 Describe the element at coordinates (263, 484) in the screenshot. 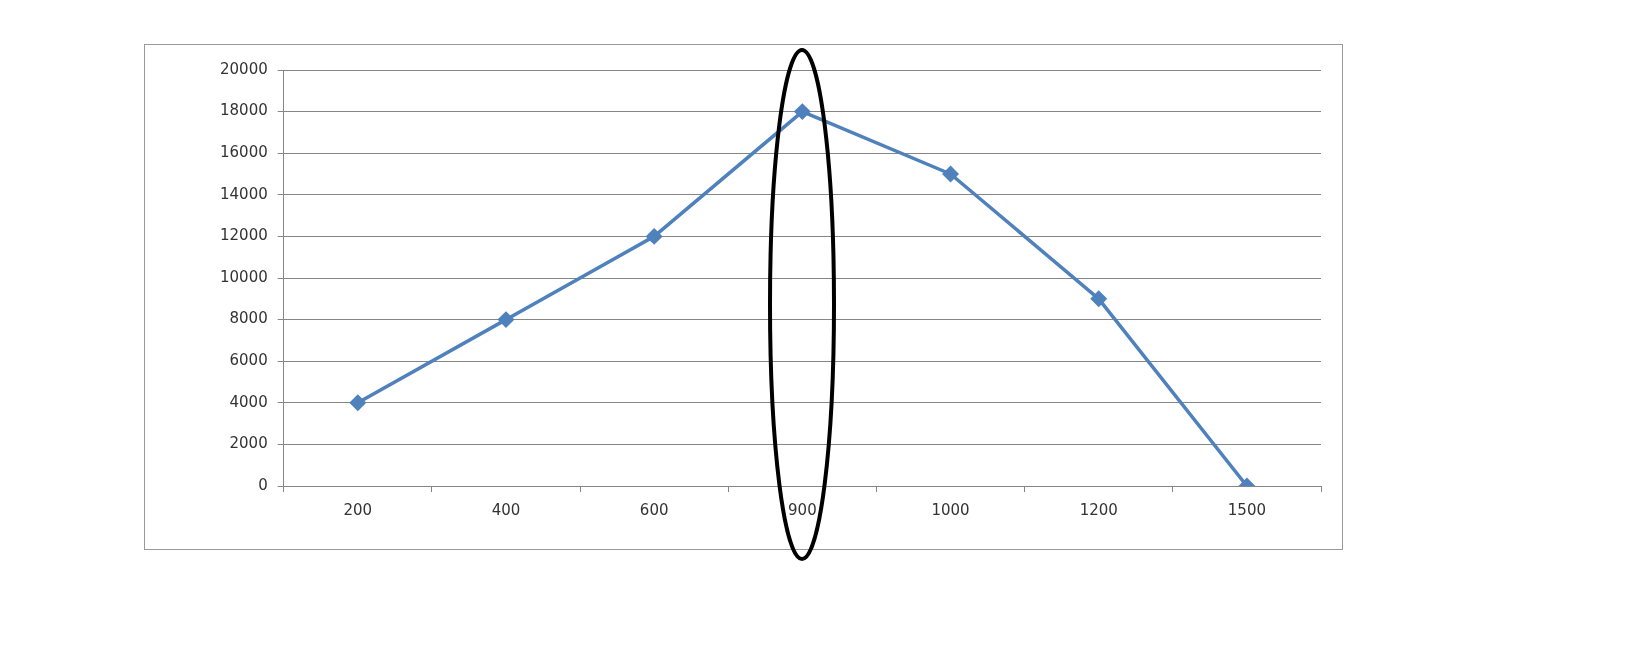

I see `y-tick-label: 0` at that location.